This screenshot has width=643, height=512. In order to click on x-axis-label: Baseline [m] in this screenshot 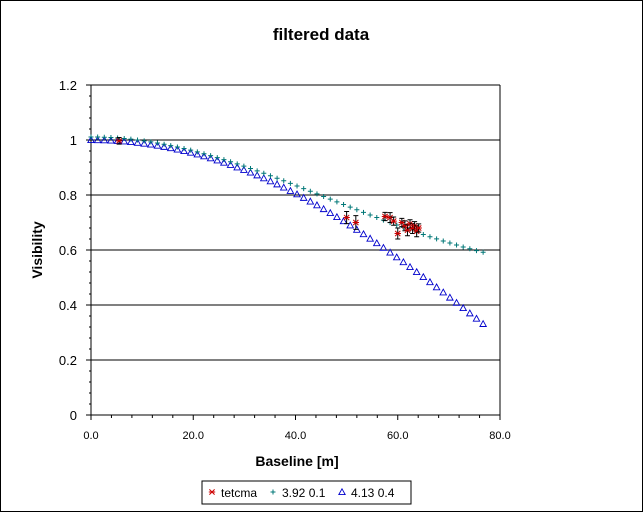, I will do `click(296, 461)`.